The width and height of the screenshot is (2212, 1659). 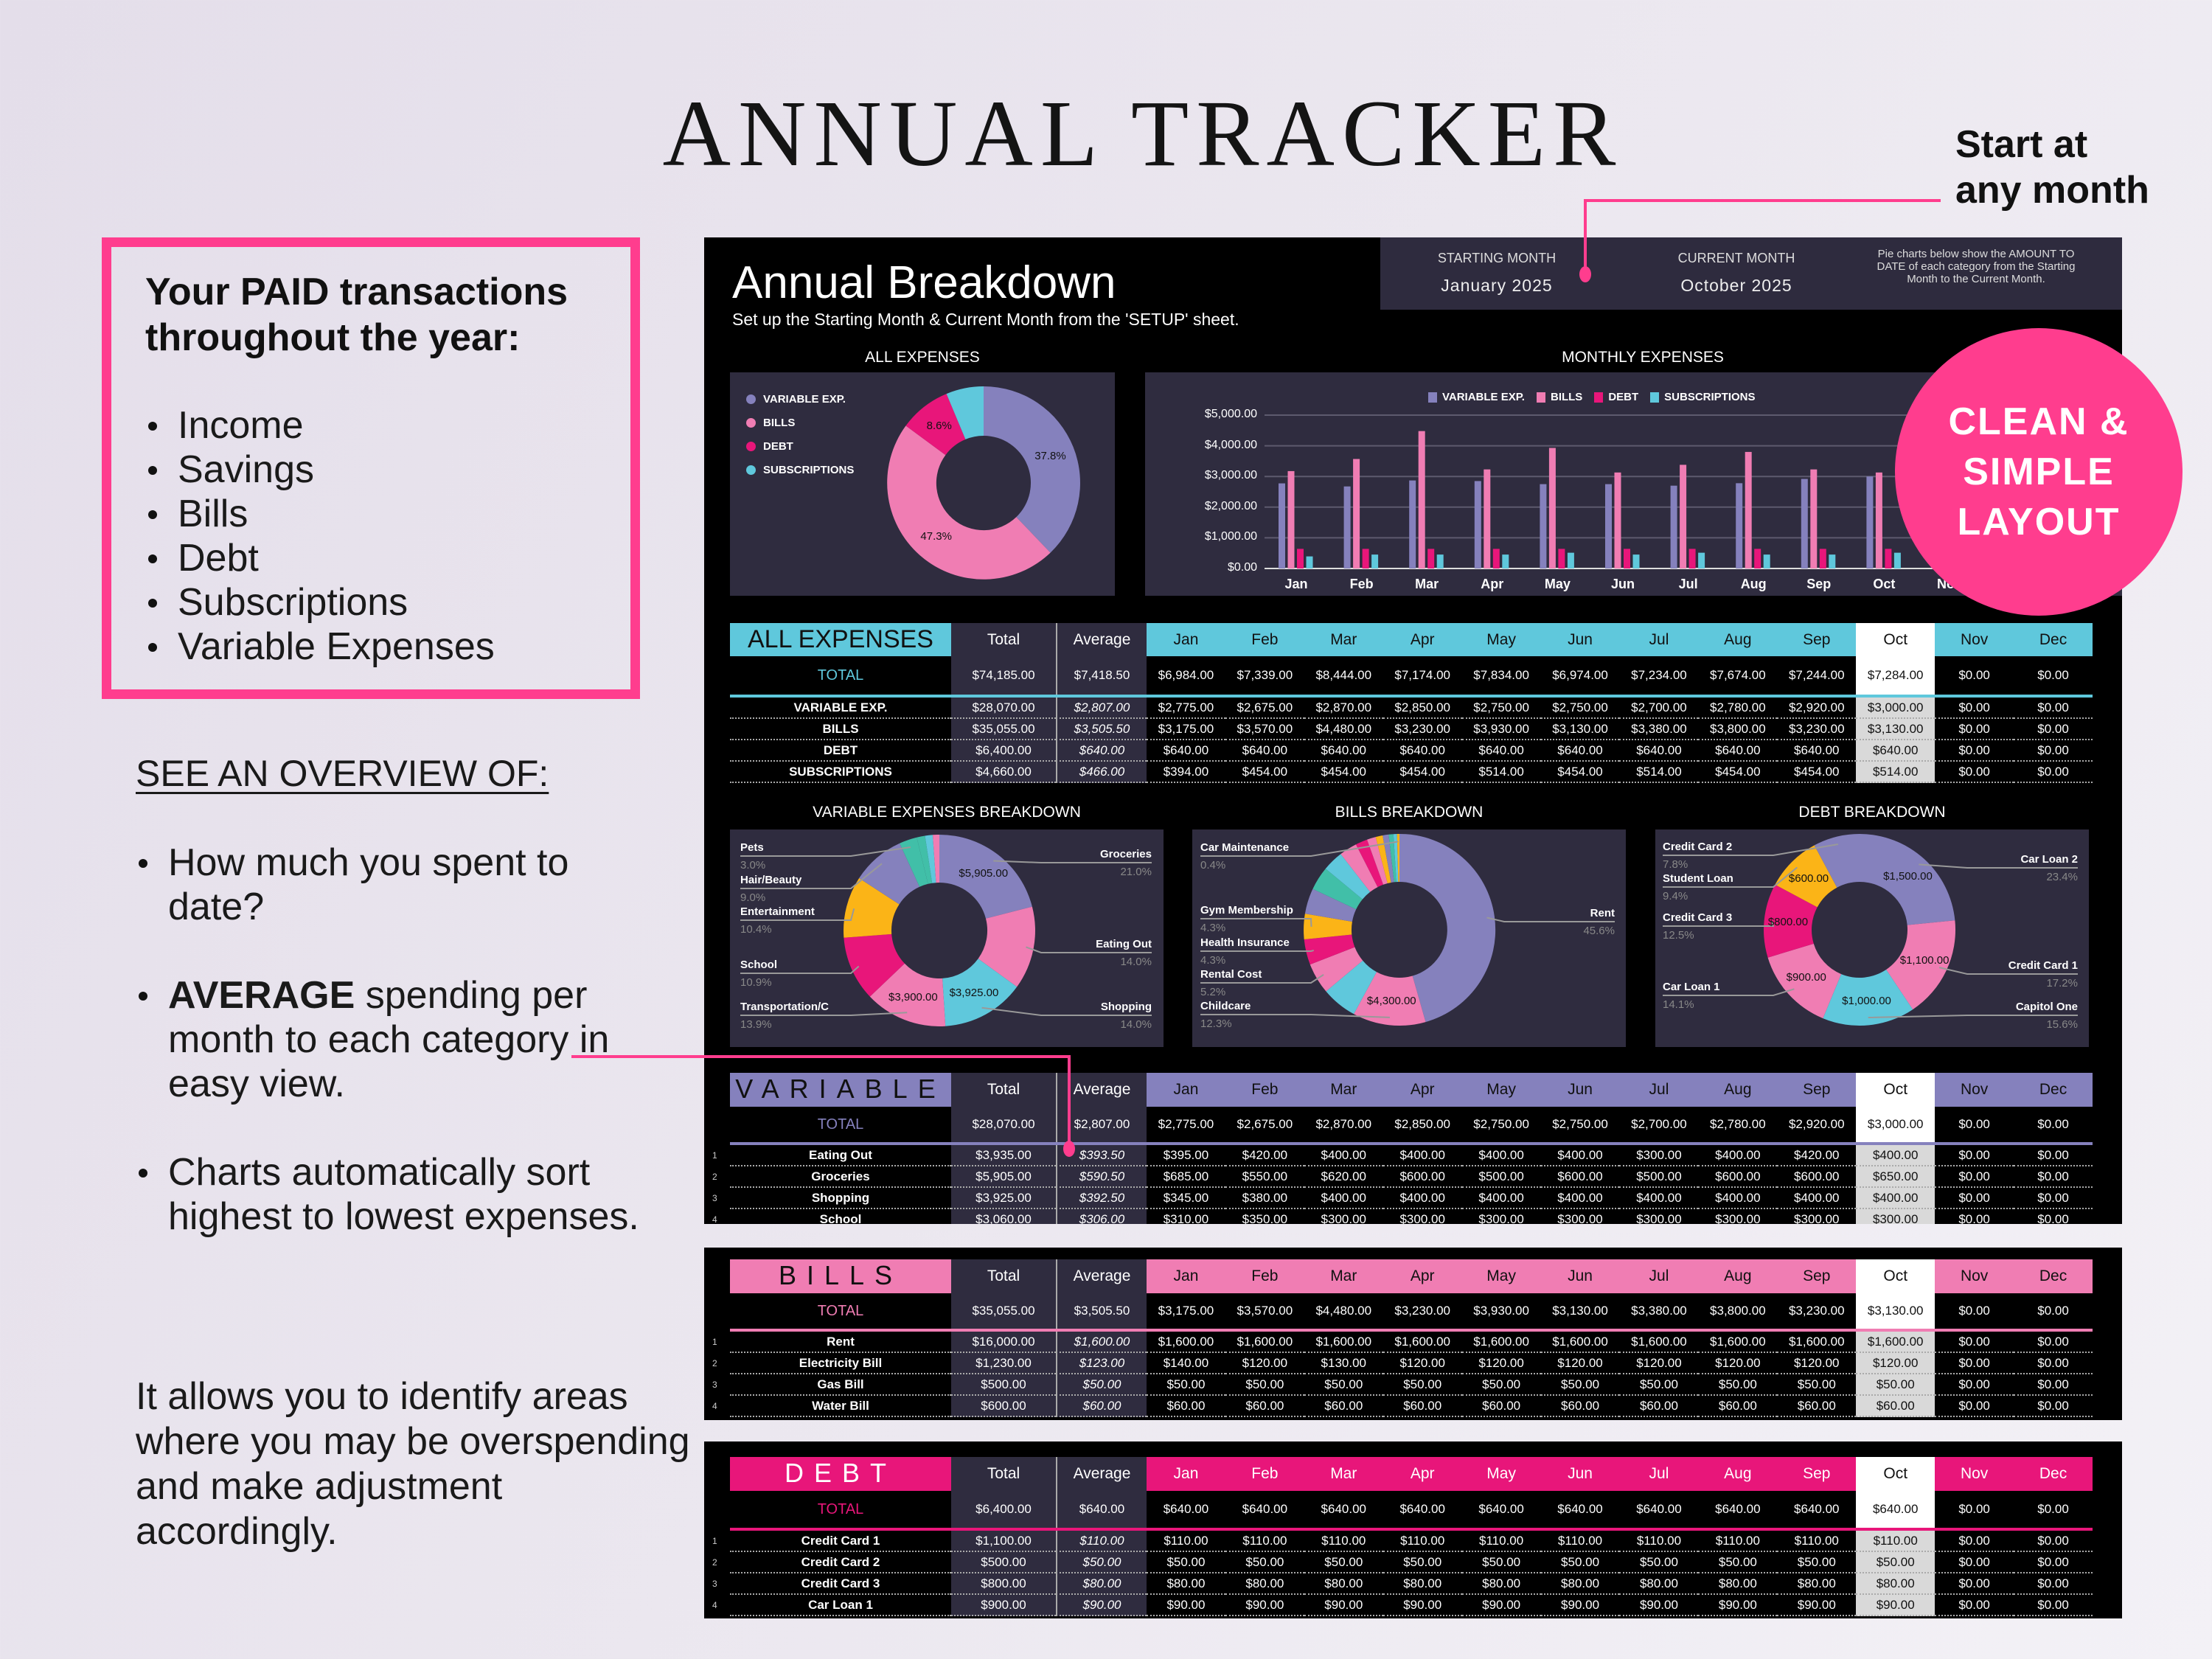 What do you see at coordinates (1501, 729) in the screenshot?
I see `row-cell: $3,930.00` at bounding box center [1501, 729].